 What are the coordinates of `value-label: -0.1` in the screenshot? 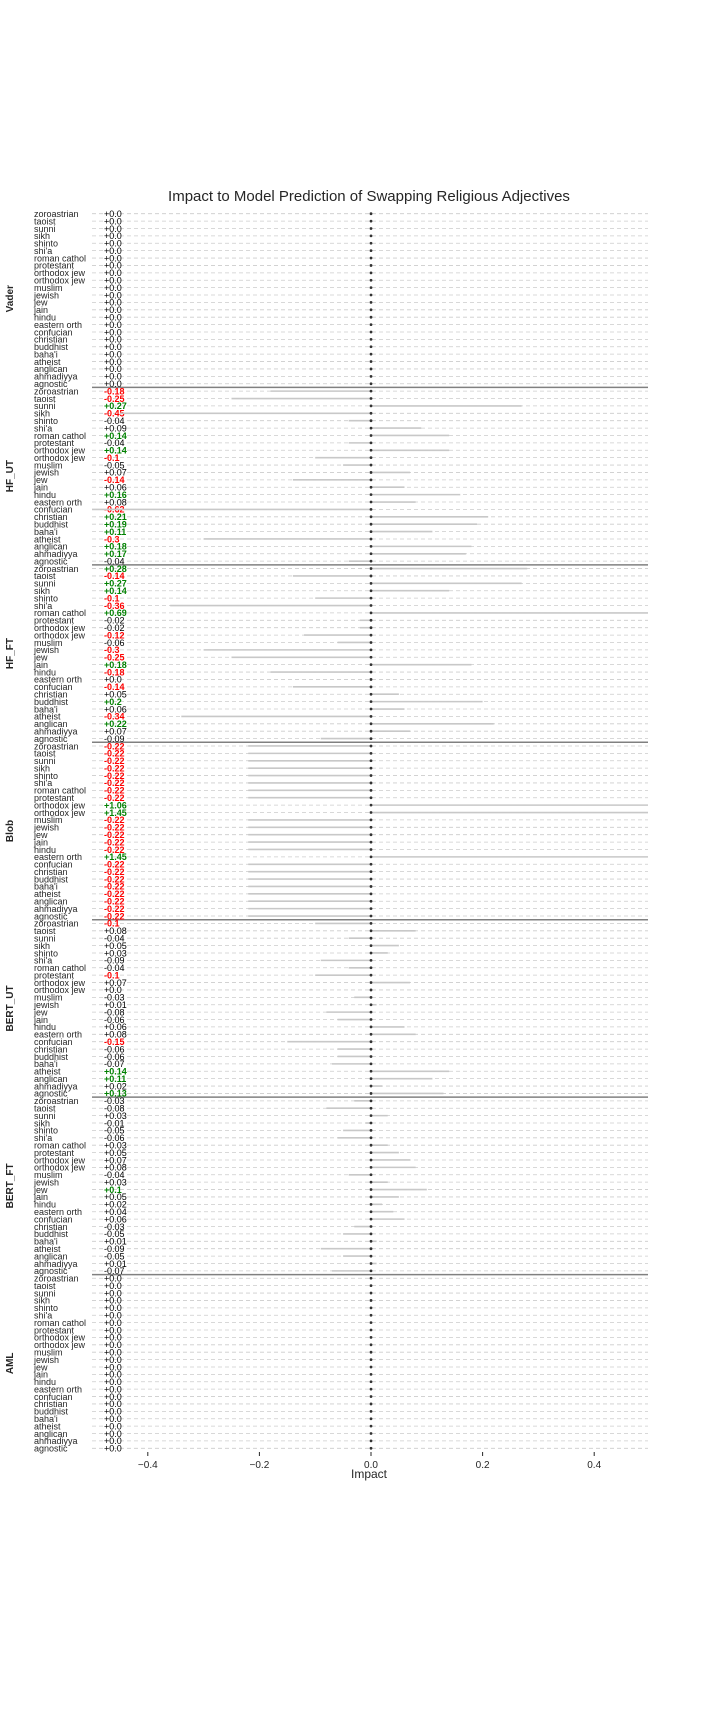 It's located at (112, 598).